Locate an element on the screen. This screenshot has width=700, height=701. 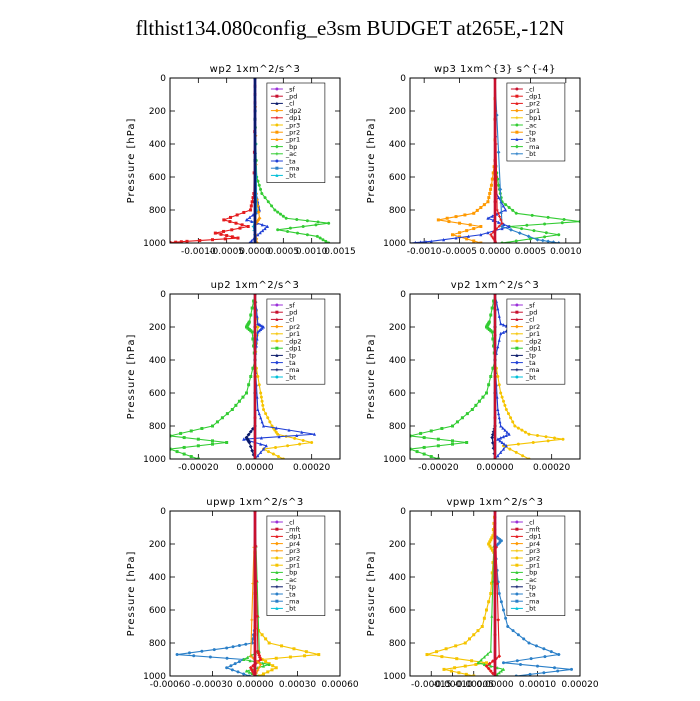
legend-label: _ac is located at coordinates (531, 580).